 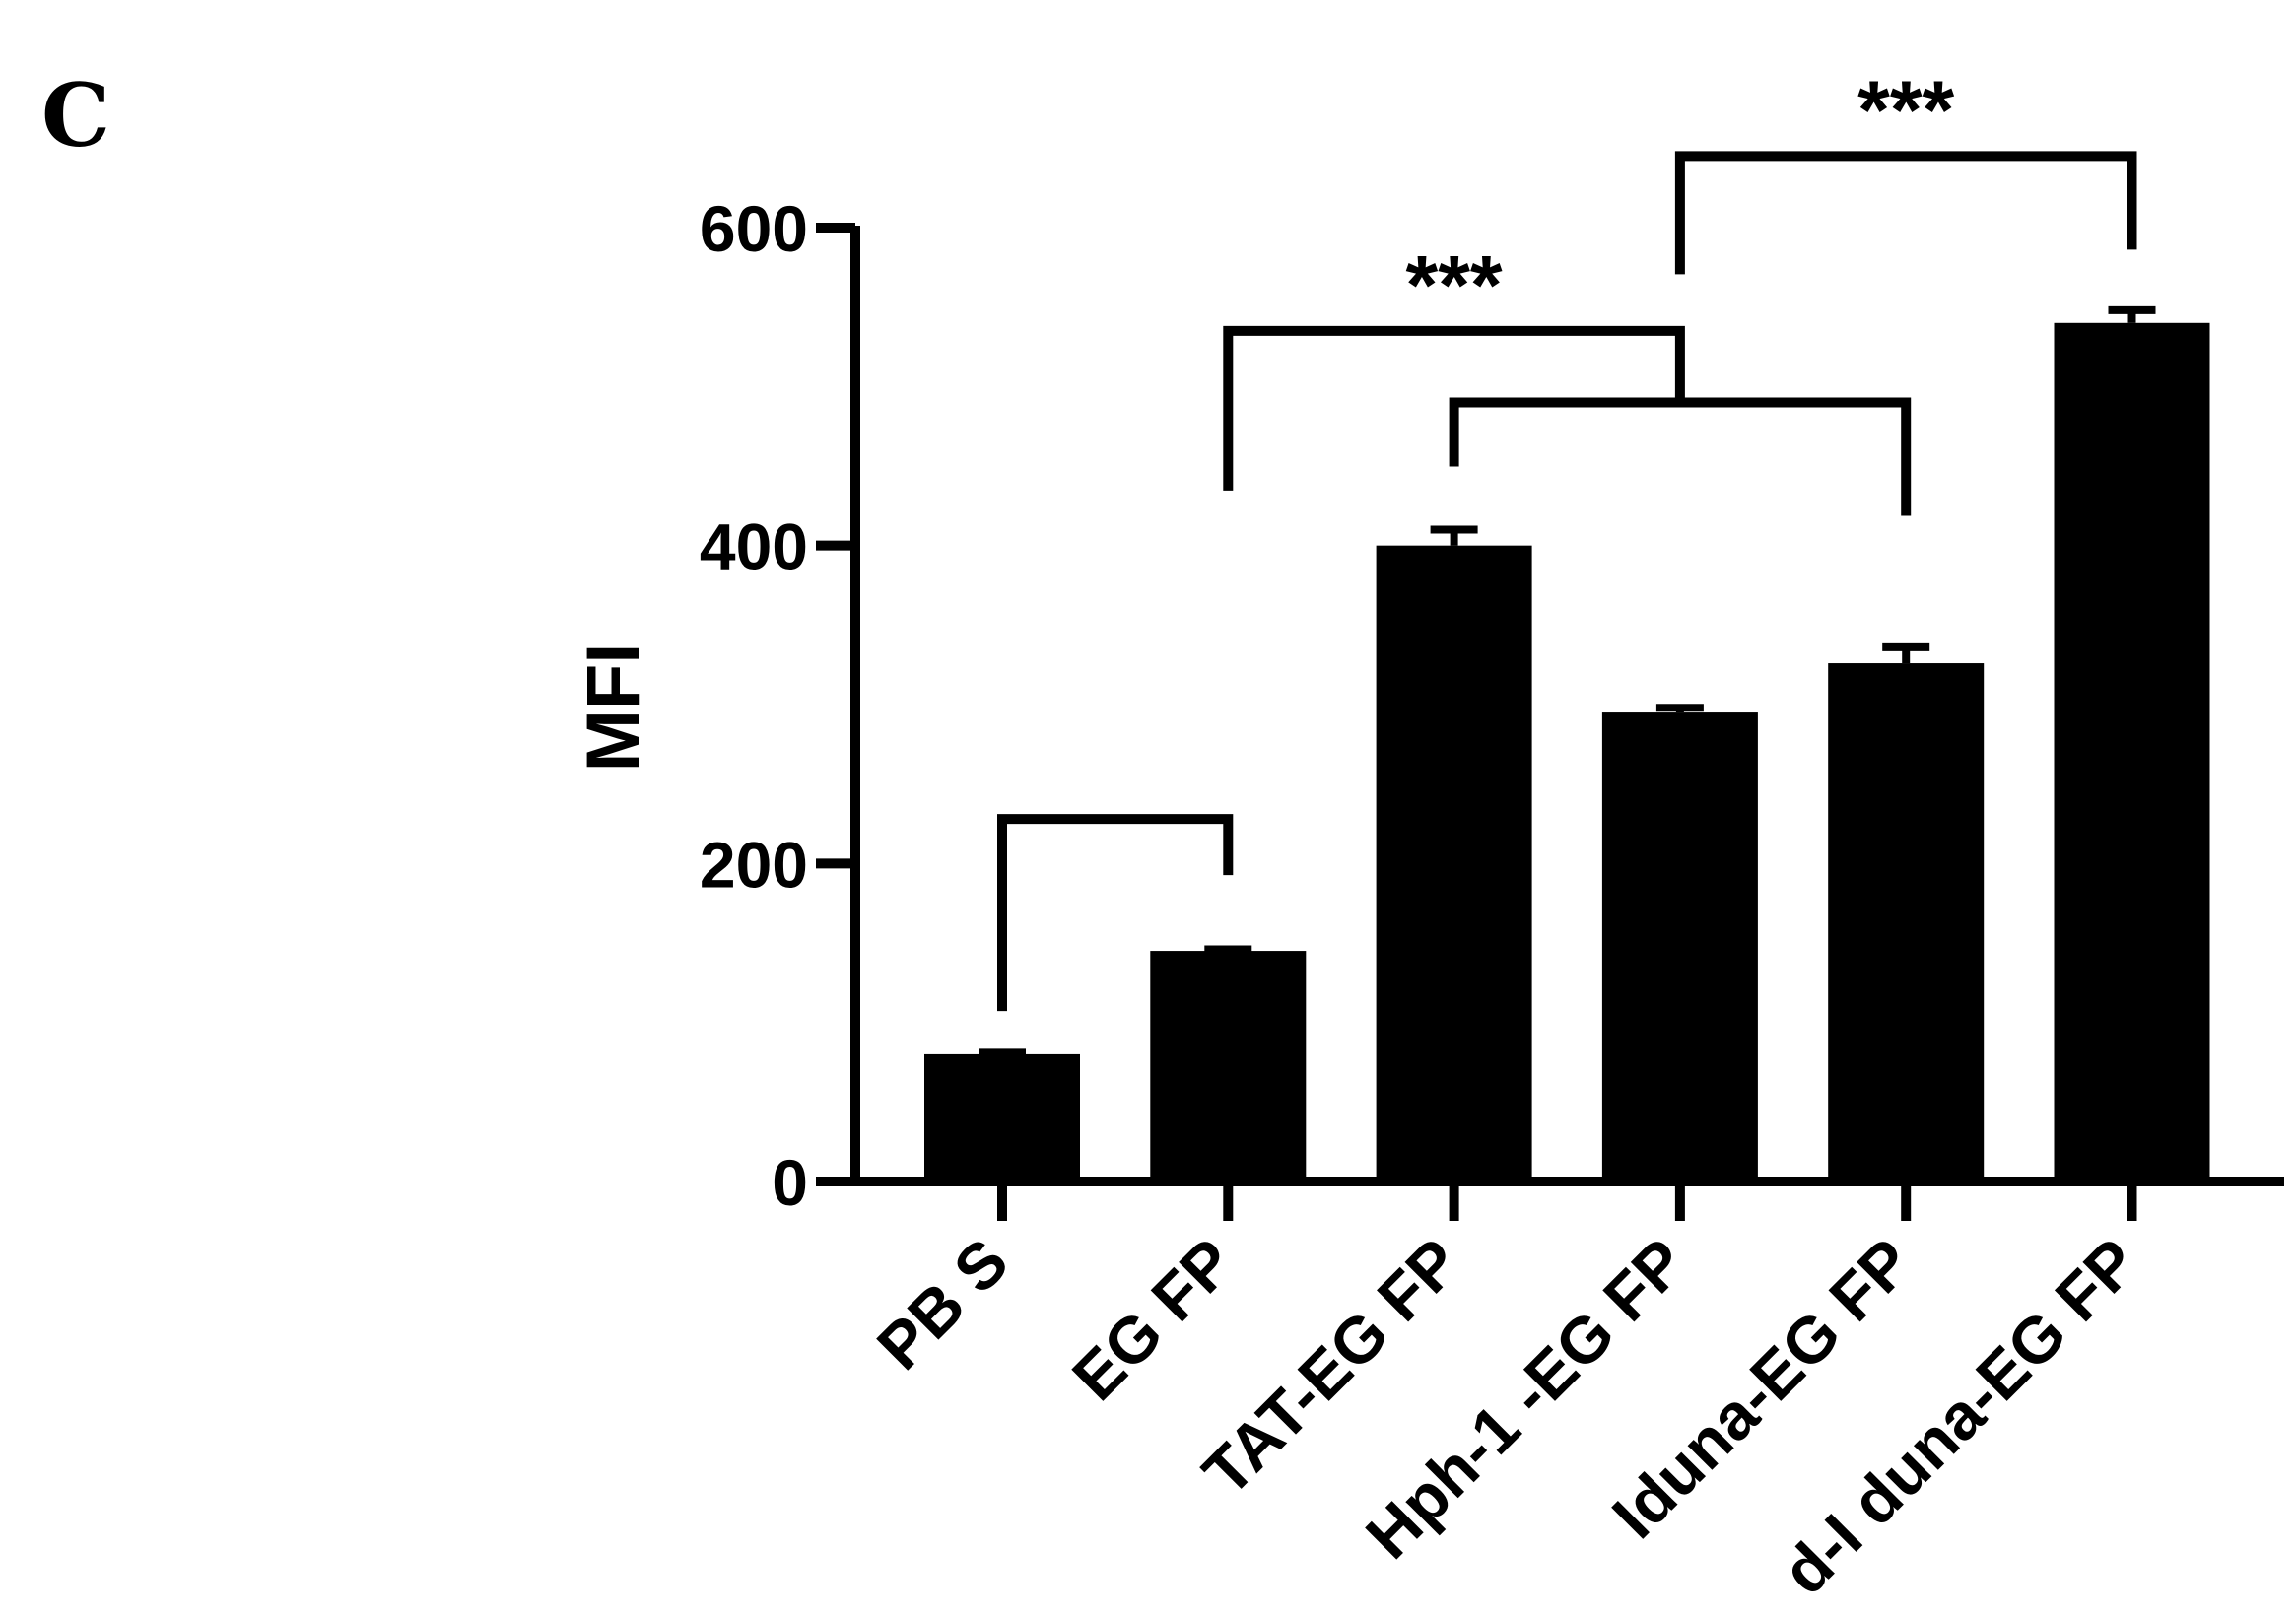 I want to click on y-tick-label: 600, so click(x=754, y=228).